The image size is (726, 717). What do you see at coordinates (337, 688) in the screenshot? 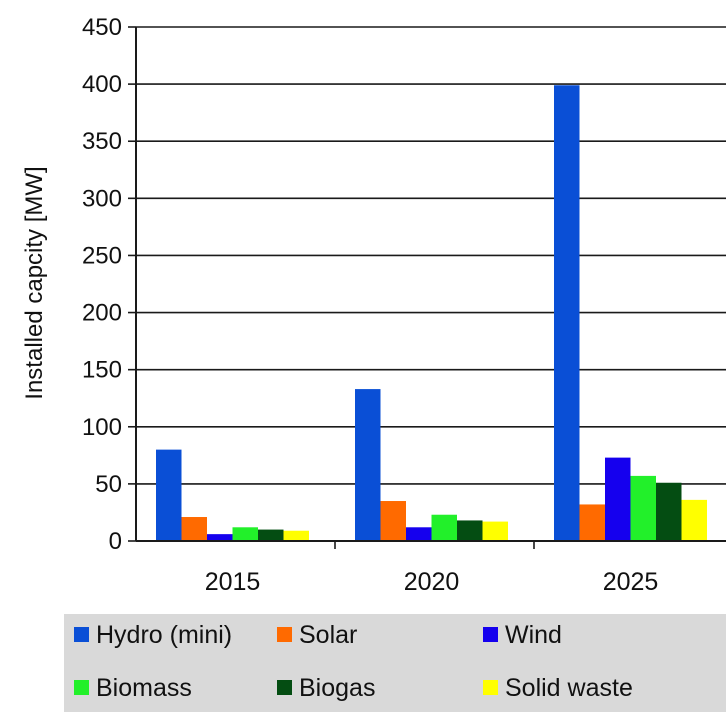
I see `legend-label: Biogas` at bounding box center [337, 688].